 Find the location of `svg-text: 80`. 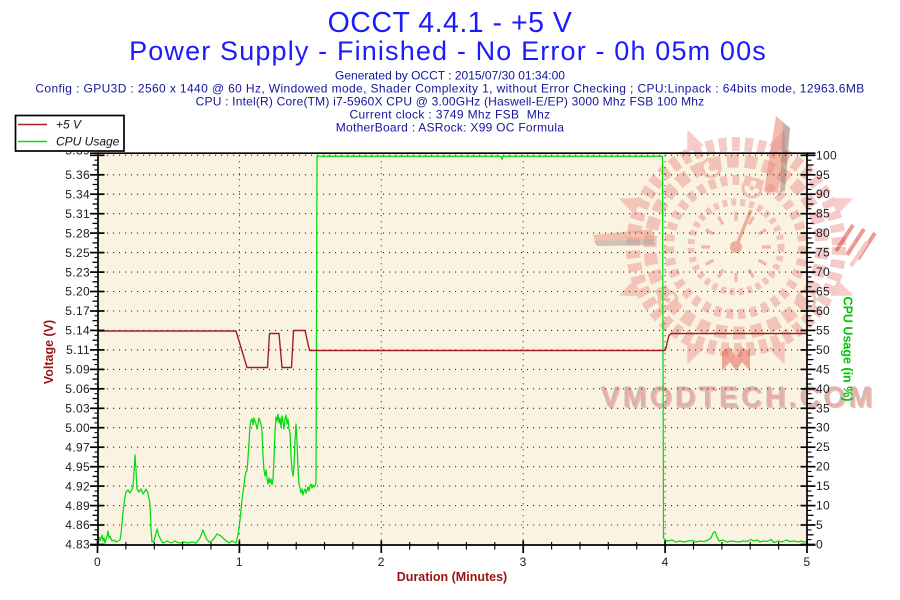

svg-text: 80 is located at coordinates (823, 233).